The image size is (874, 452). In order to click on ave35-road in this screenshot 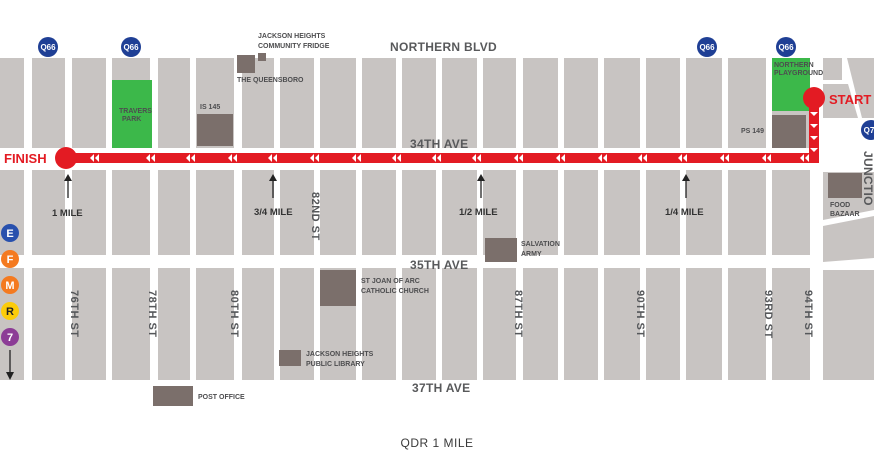, I will do `click(405, 262)`.